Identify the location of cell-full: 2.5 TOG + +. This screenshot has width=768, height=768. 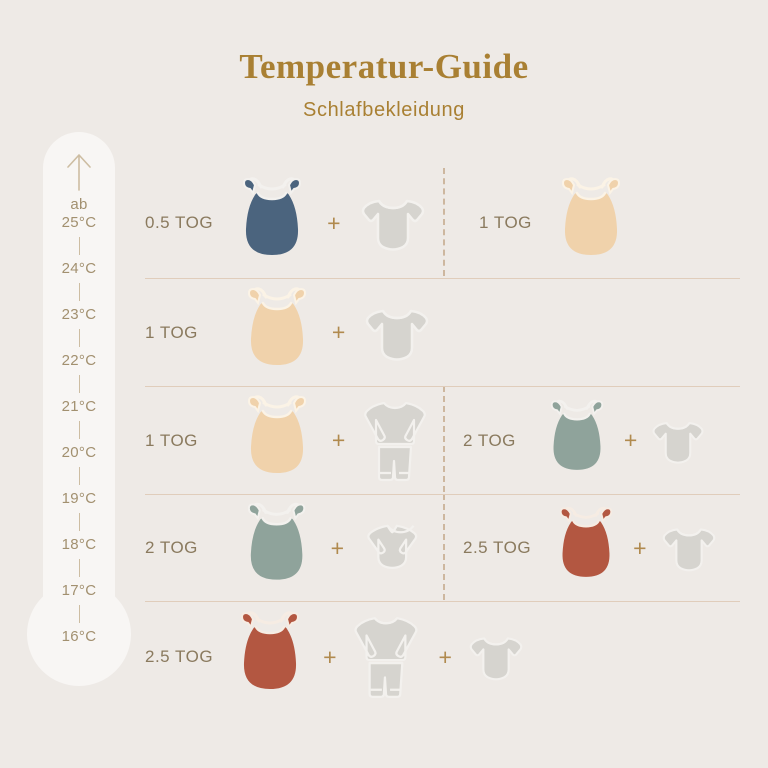
(442, 657).